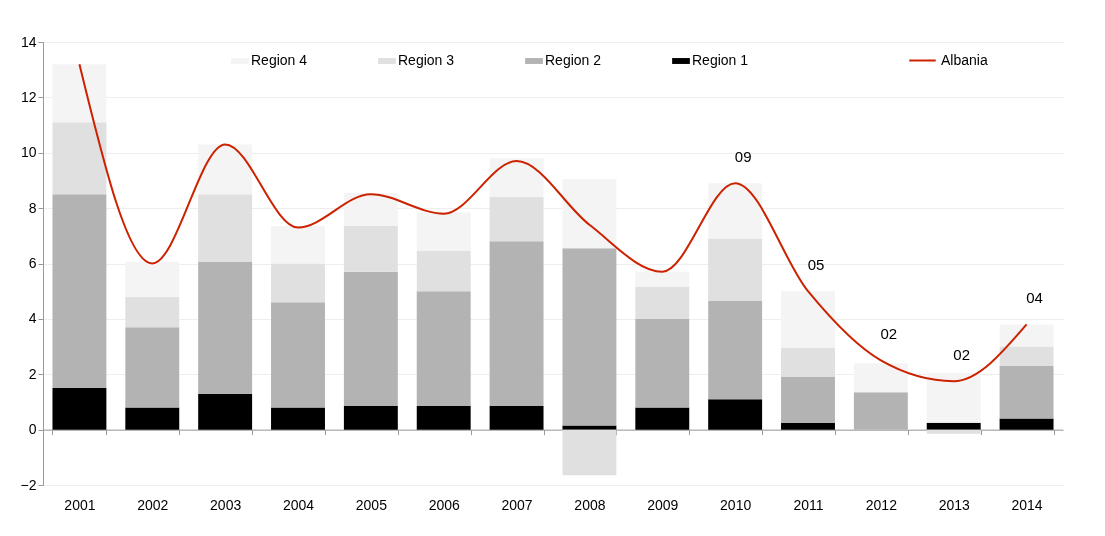 The width and height of the screenshot is (1105, 536). Describe the element at coordinates (32, 318) in the screenshot. I see `y-tick-label: 4` at that location.